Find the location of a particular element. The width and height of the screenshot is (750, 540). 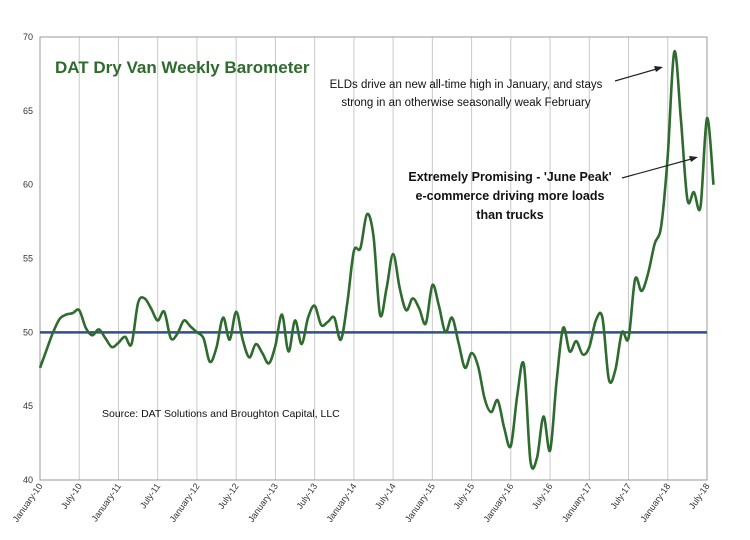

chart-title: DAT Dry Van Weekly Barometer is located at coordinates (182, 67).